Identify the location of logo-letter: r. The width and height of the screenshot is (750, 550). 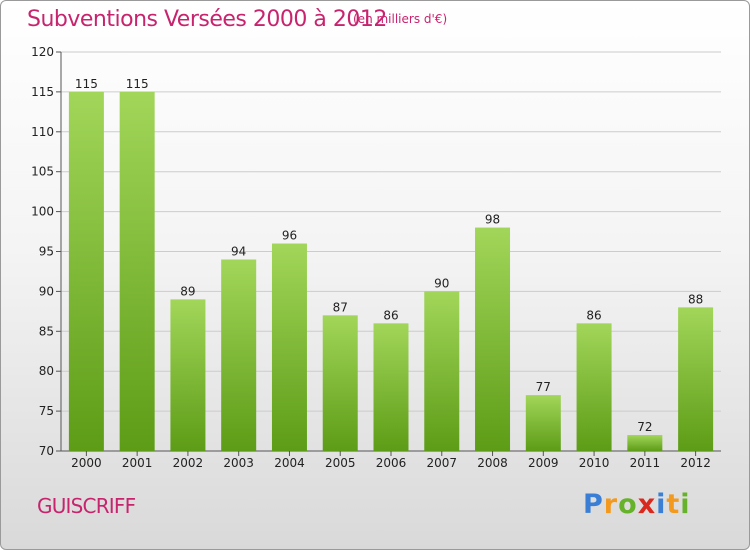
(611, 504).